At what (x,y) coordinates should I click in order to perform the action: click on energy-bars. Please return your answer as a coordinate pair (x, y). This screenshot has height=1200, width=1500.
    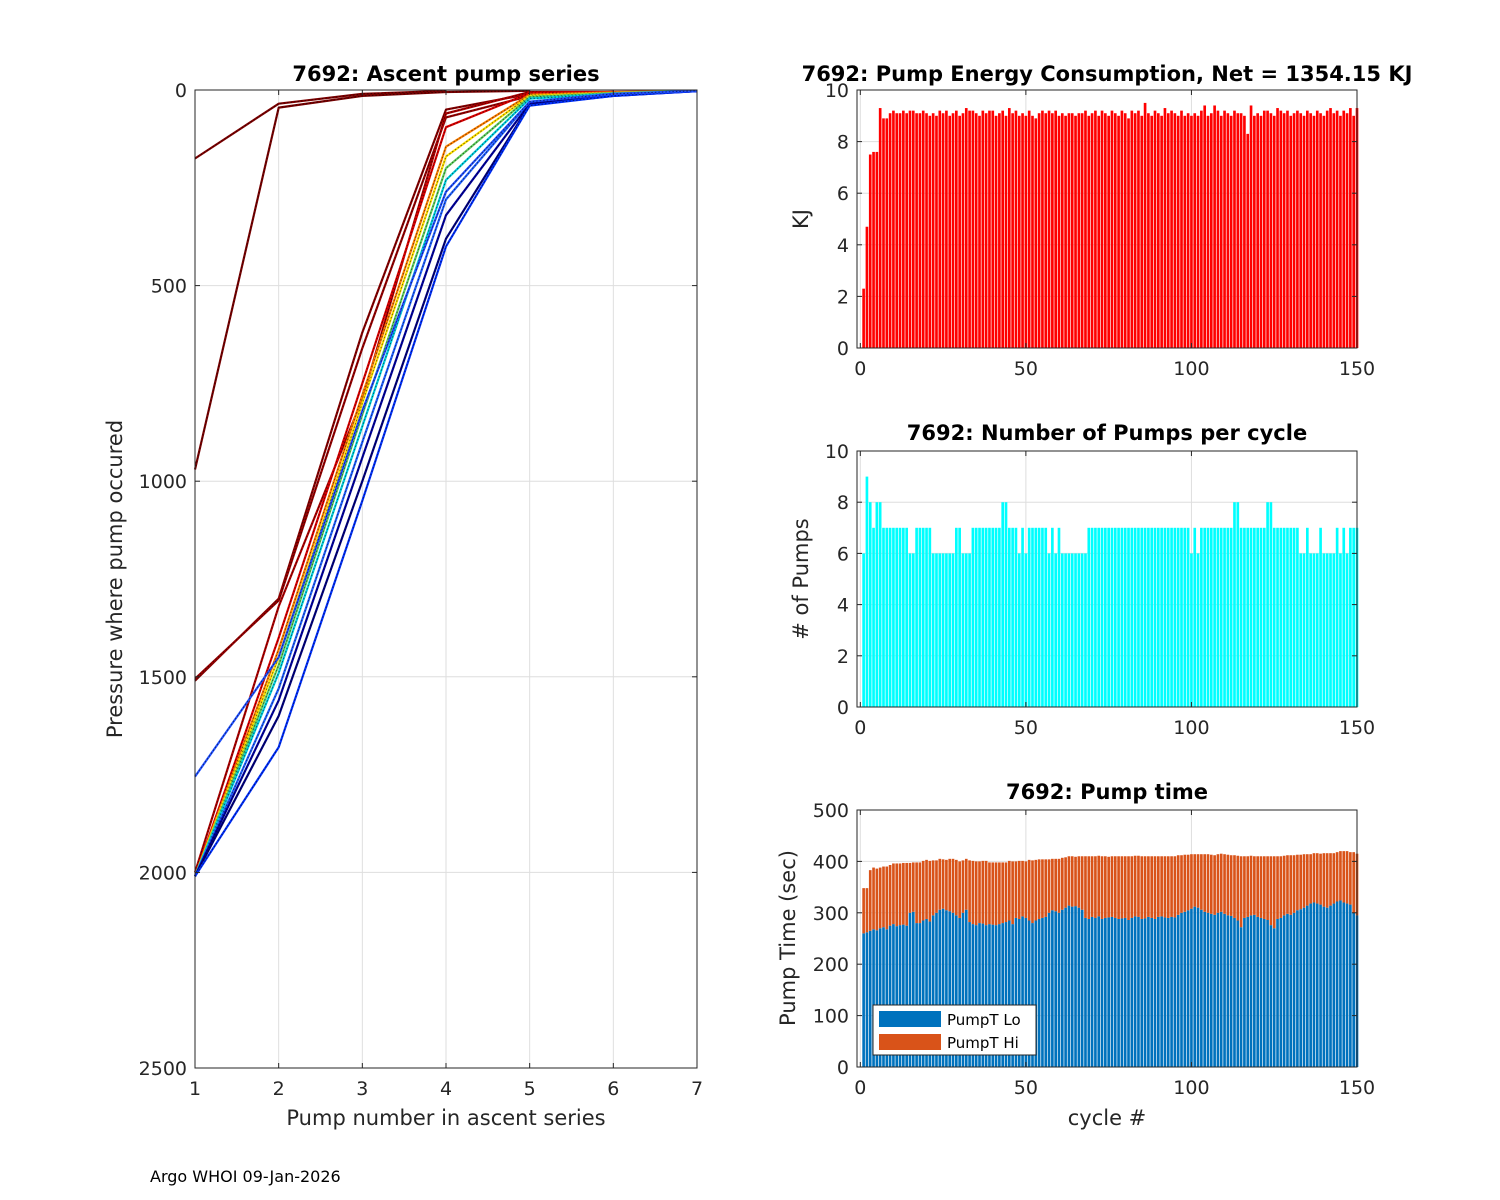
    Looking at the image, I should click on (1110, 225).